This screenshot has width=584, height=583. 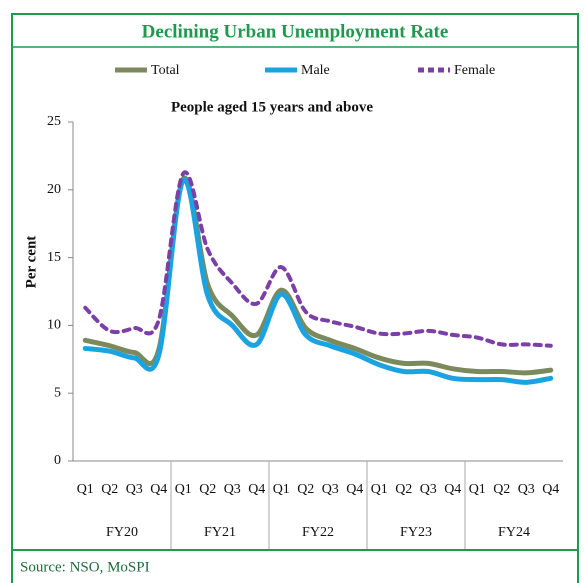 I want to click on y-tick-label: 0, so click(x=57, y=460).